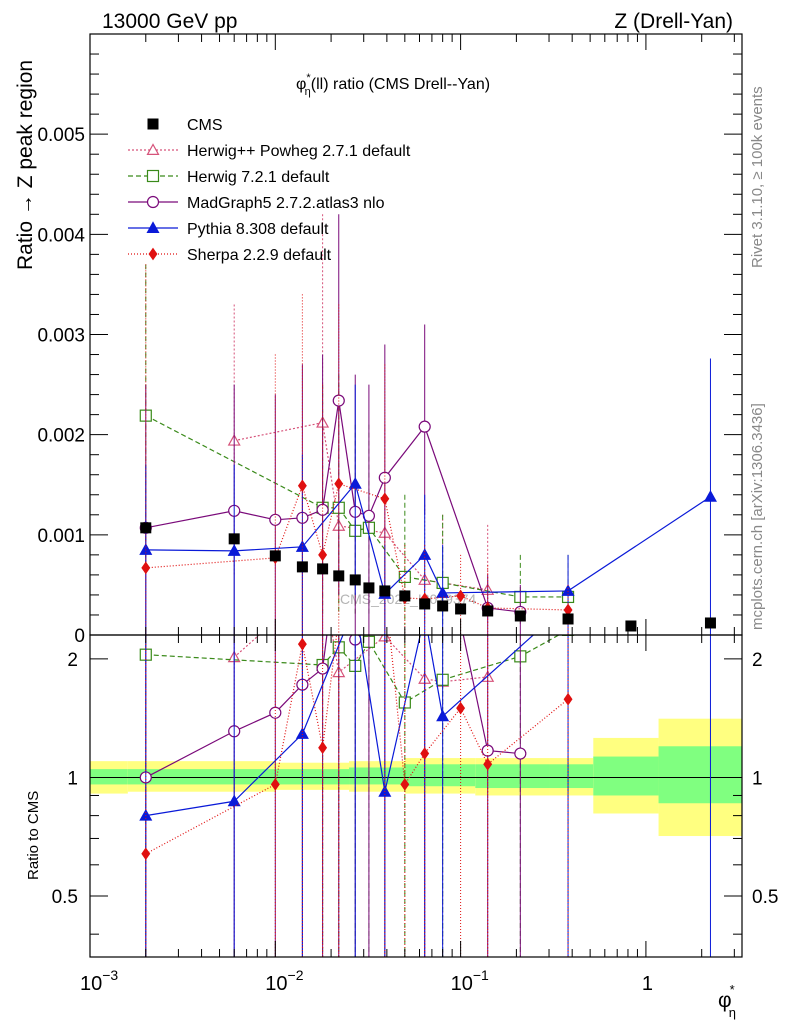 The height and width of the screenshot is (1024, 786). Describe the element at coordinates (286, 203) in the screenshot. I see `legend-label-3: MadGraph5 2.7.2.atlas3 nlo` at that location.